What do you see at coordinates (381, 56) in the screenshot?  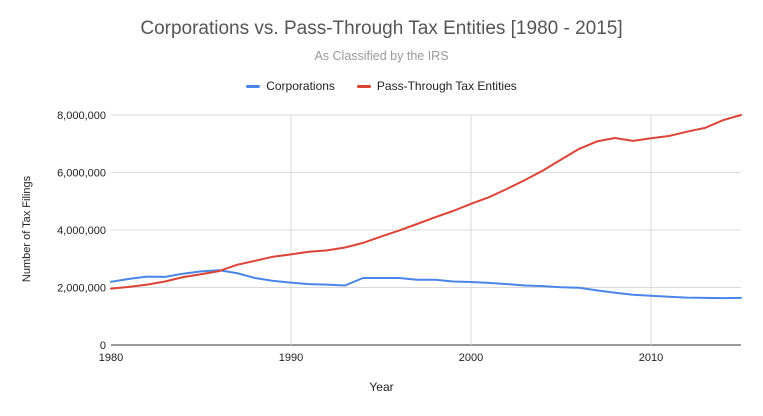 I see `chart-subtitle: As Classified by the IRS` at bounding box center [381, 56].